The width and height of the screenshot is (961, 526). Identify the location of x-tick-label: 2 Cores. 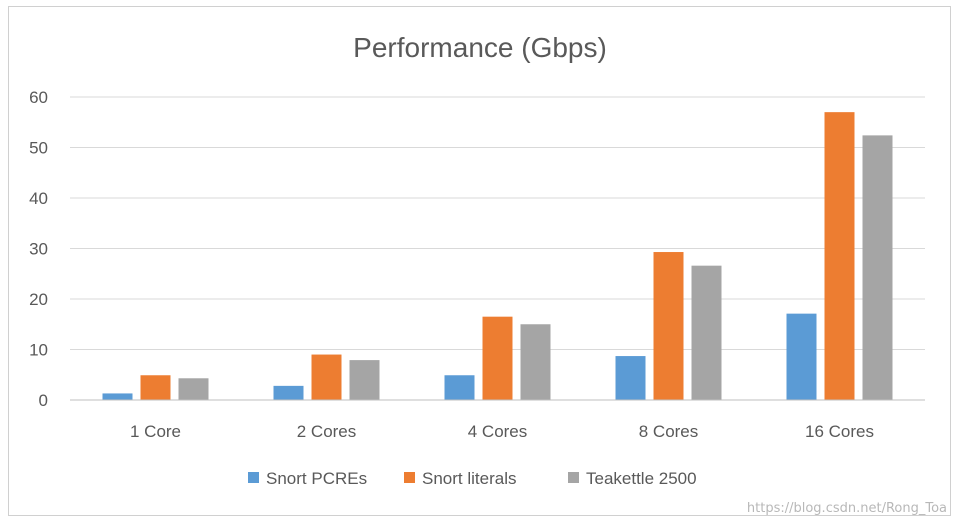
(327, 431).